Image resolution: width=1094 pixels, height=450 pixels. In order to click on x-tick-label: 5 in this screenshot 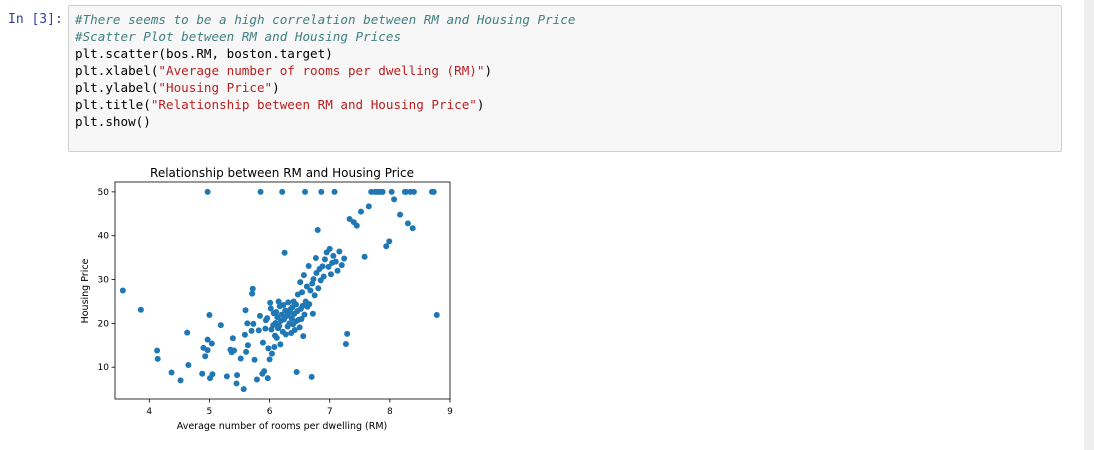, I will do `click(210, 412)`.